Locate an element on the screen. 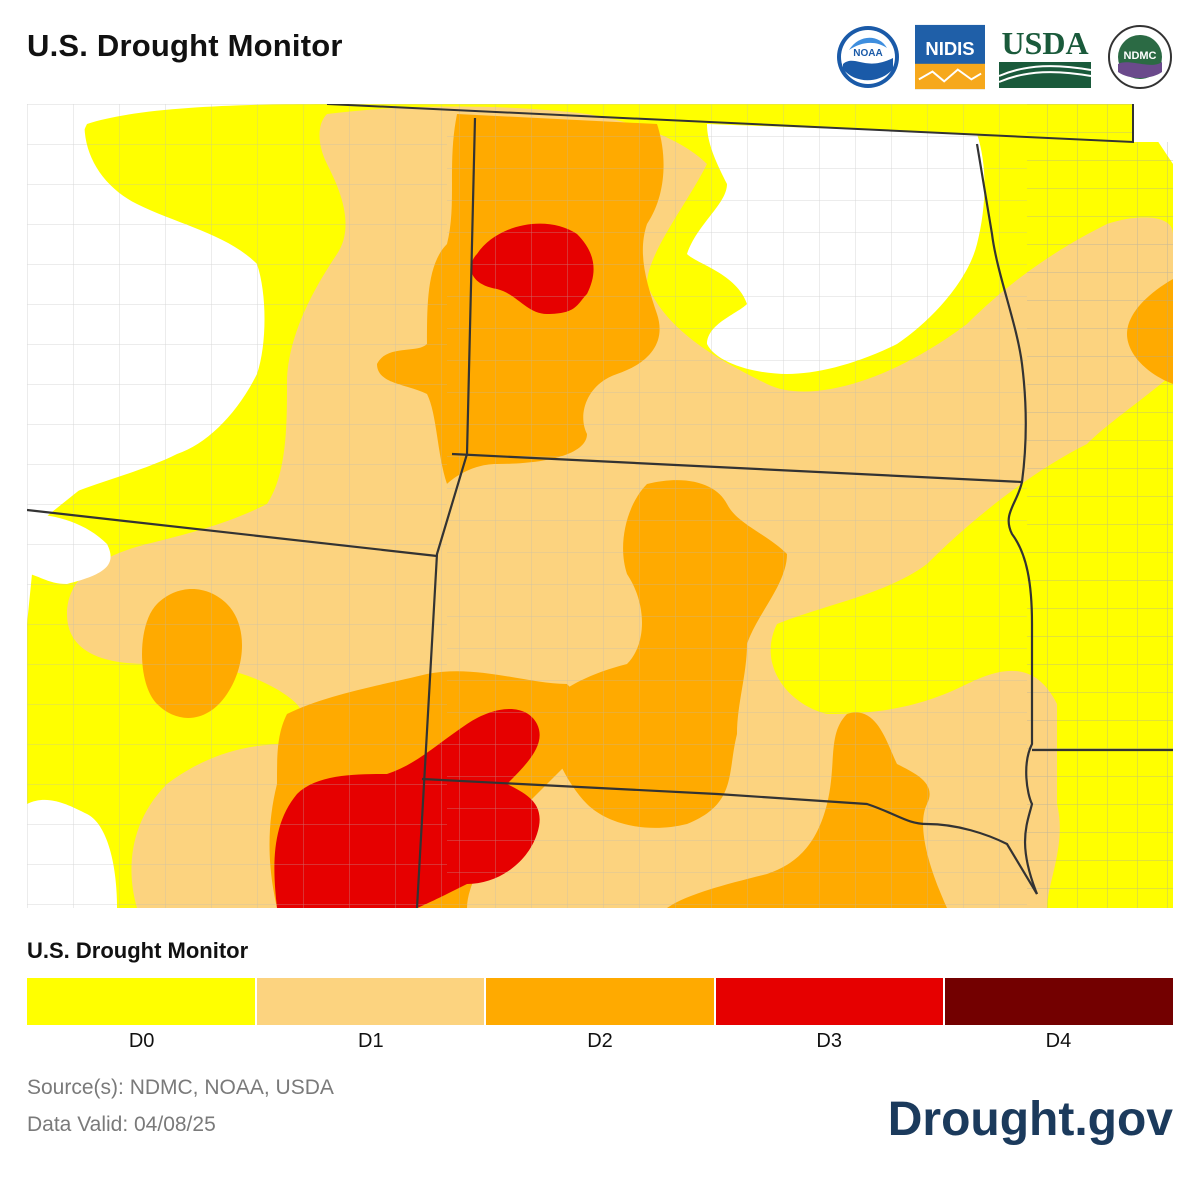 This screenshot has height=1193, width=1200. legend-title: U.S. Drought Monitor is located at coordinates (138, 950).